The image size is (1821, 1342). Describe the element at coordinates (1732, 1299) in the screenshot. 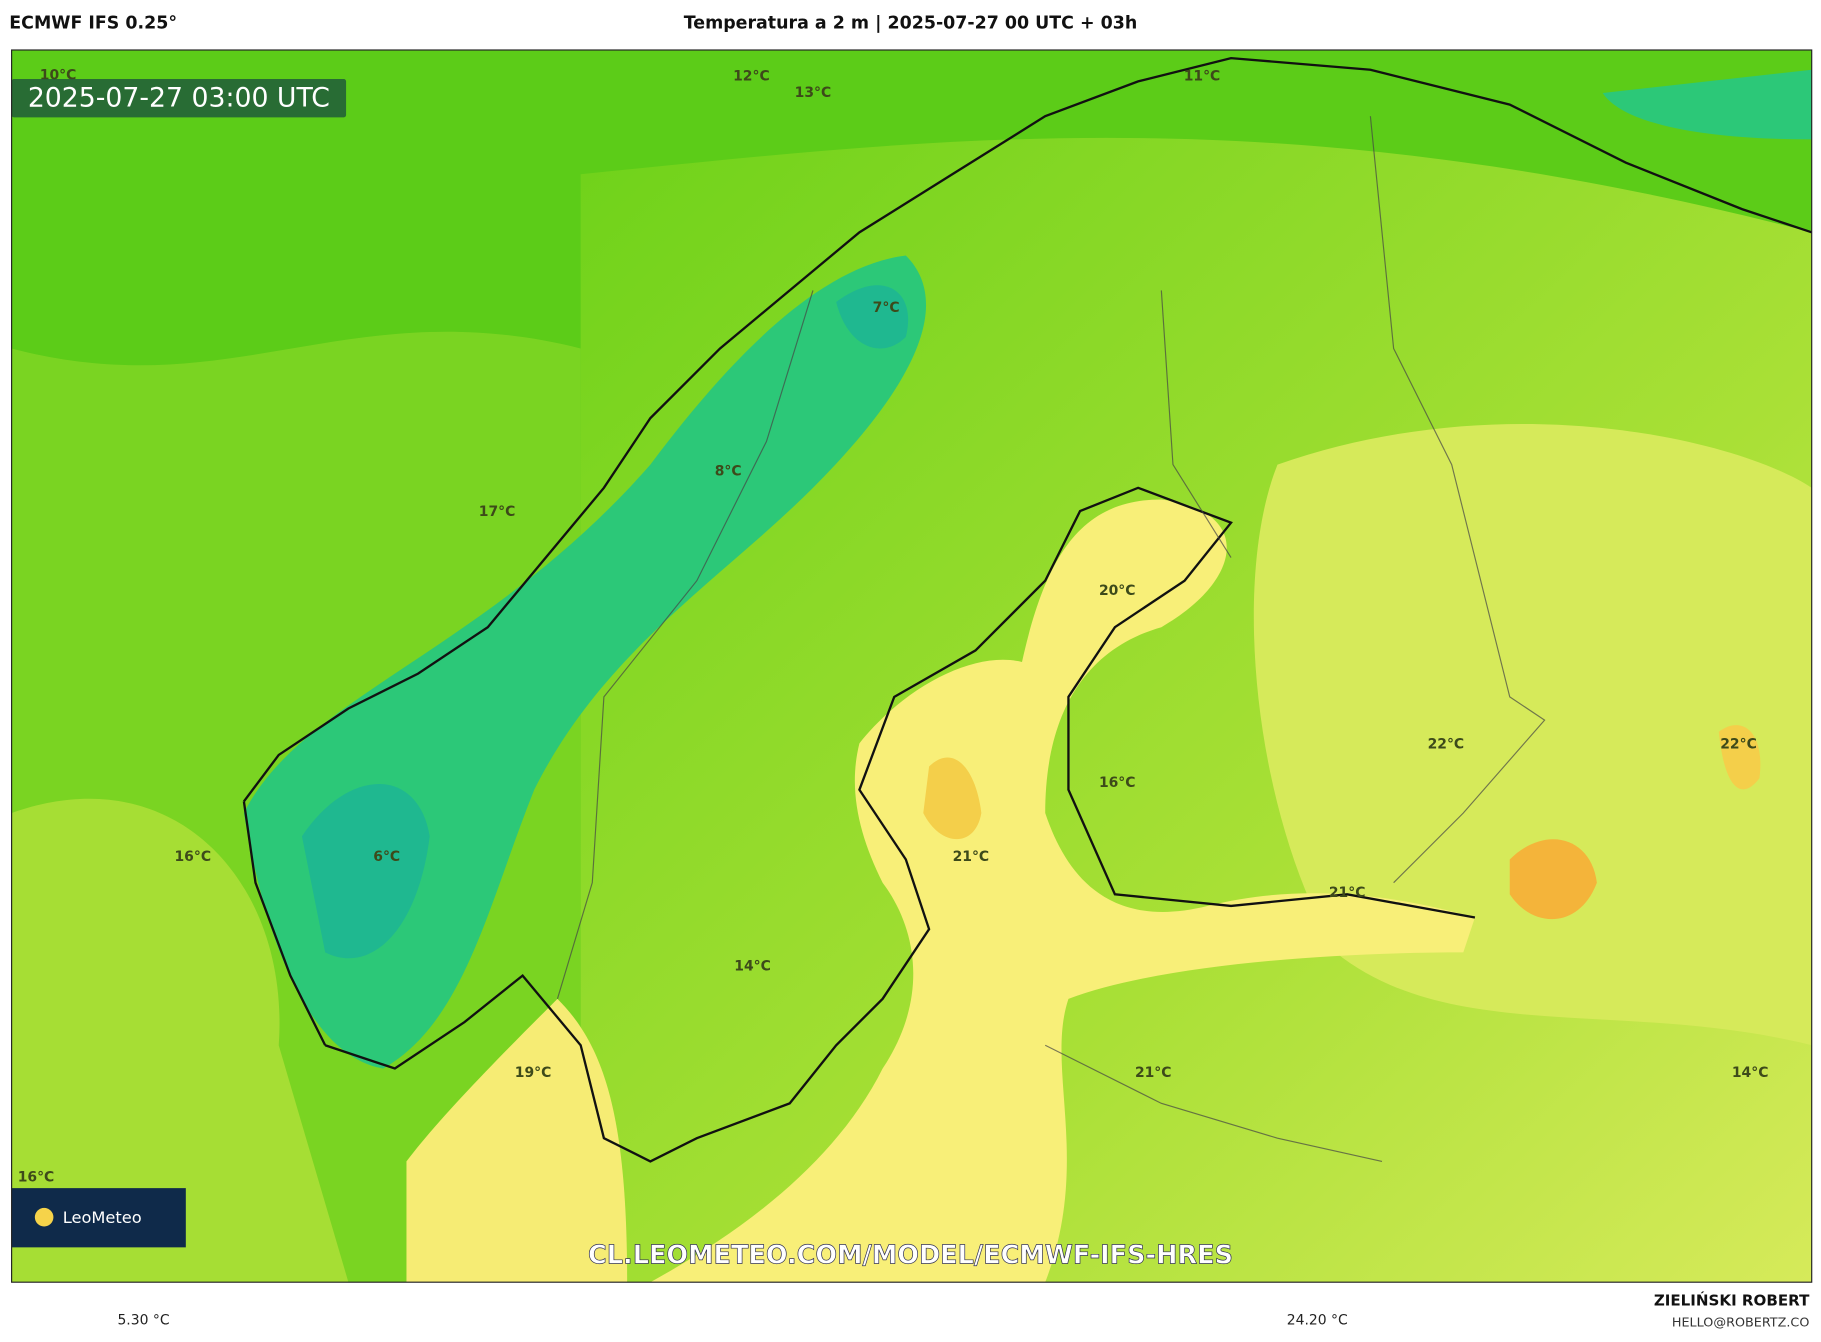

I see `author: ZIELIŃSKI ROBERT` at that location.